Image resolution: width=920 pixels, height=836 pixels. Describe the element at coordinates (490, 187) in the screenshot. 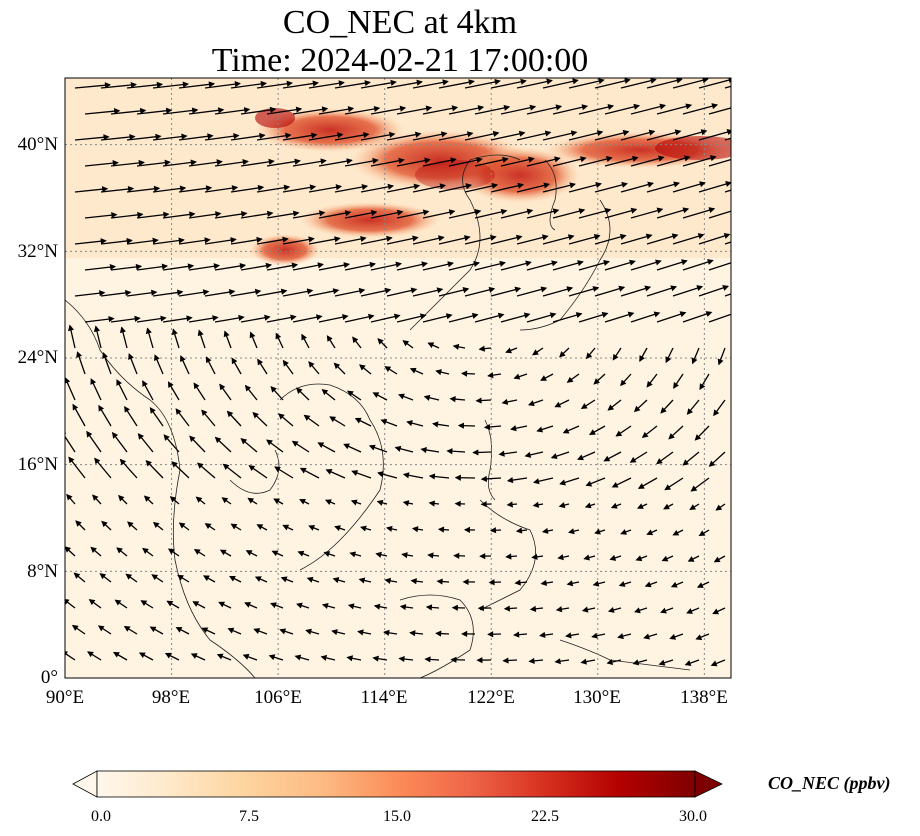

I see `co-plume` at that location.